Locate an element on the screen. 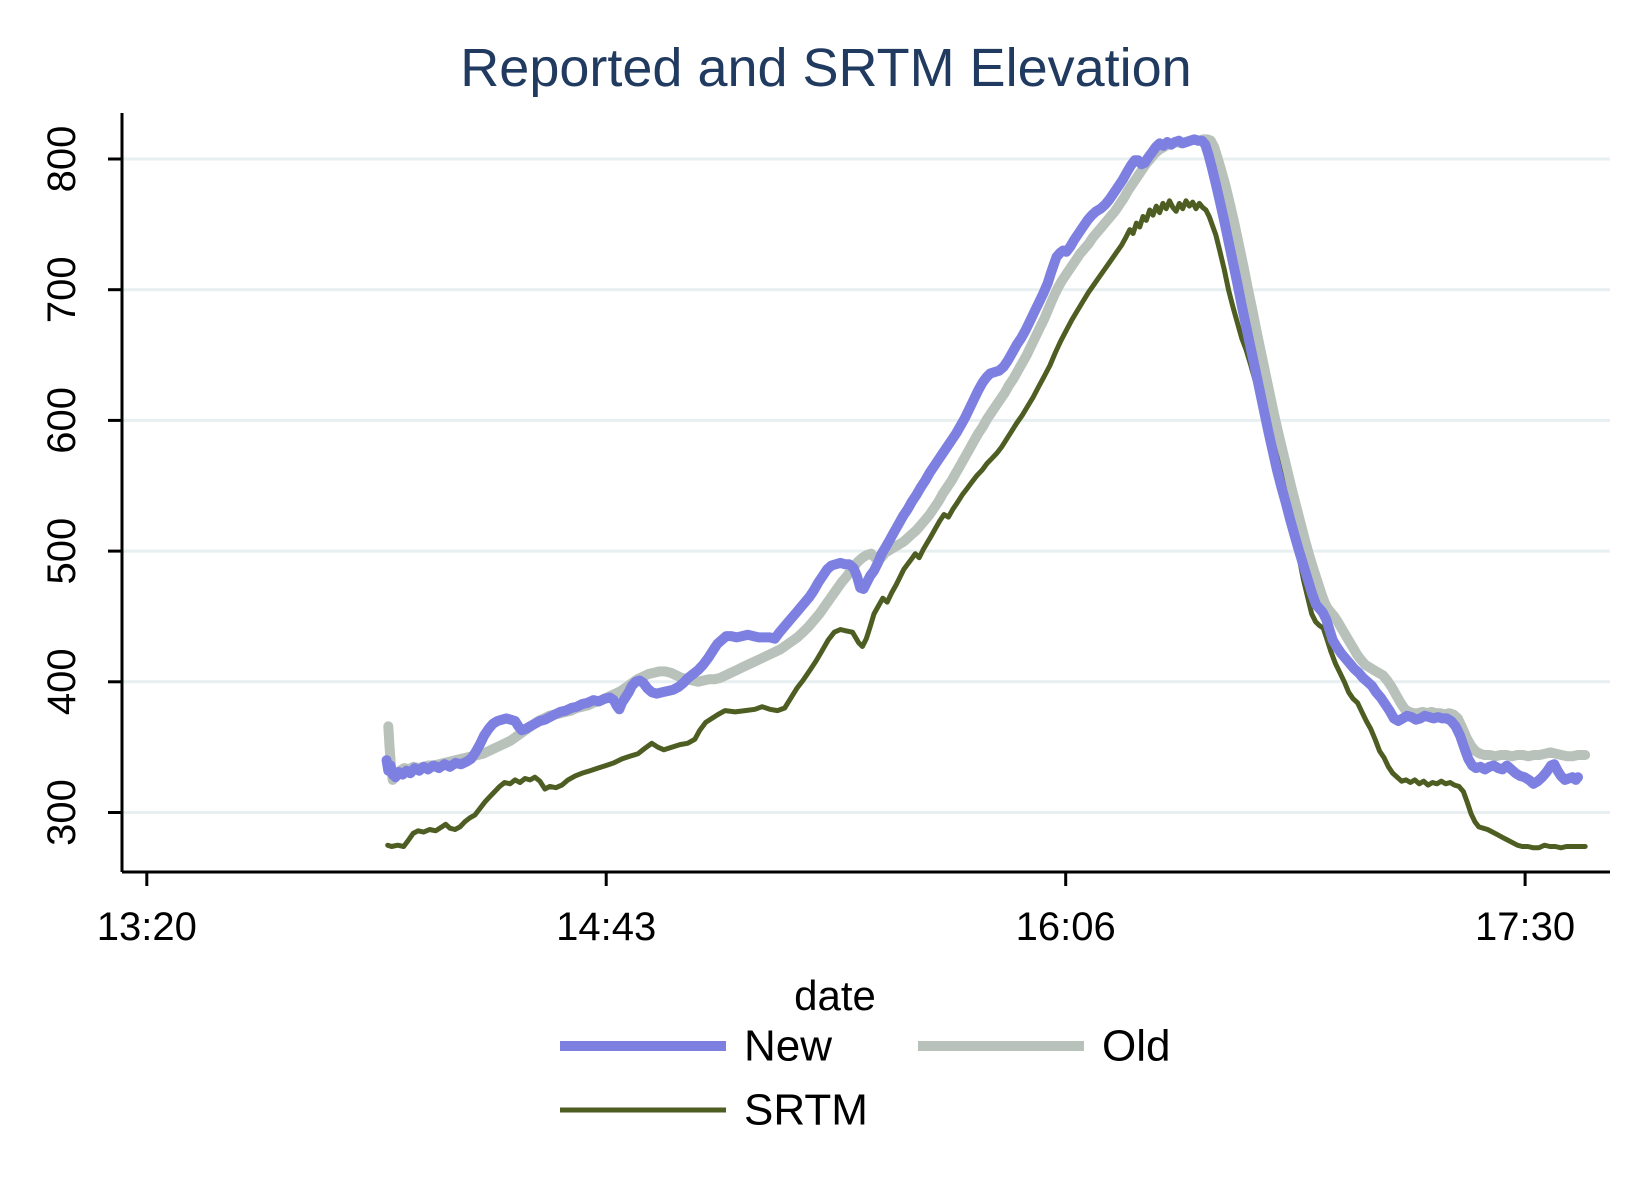  chart-title: Reported and SRTM Elevation is located at coordinates (825, 68).